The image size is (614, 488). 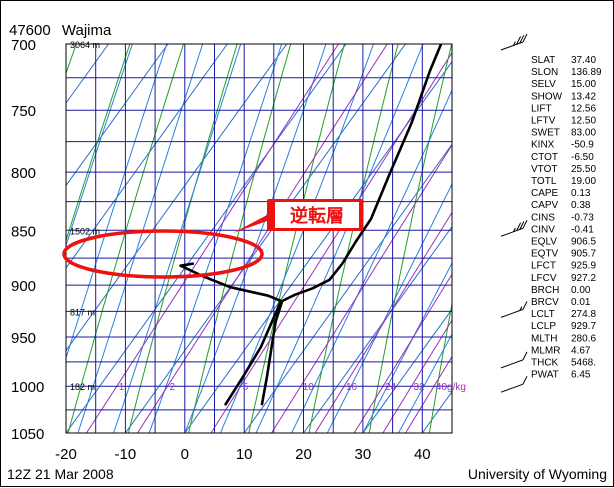 What do you see at coordinates (543, 145) in the screenshot?
I see `index-name: KINX` at bounding box center [543, 145].